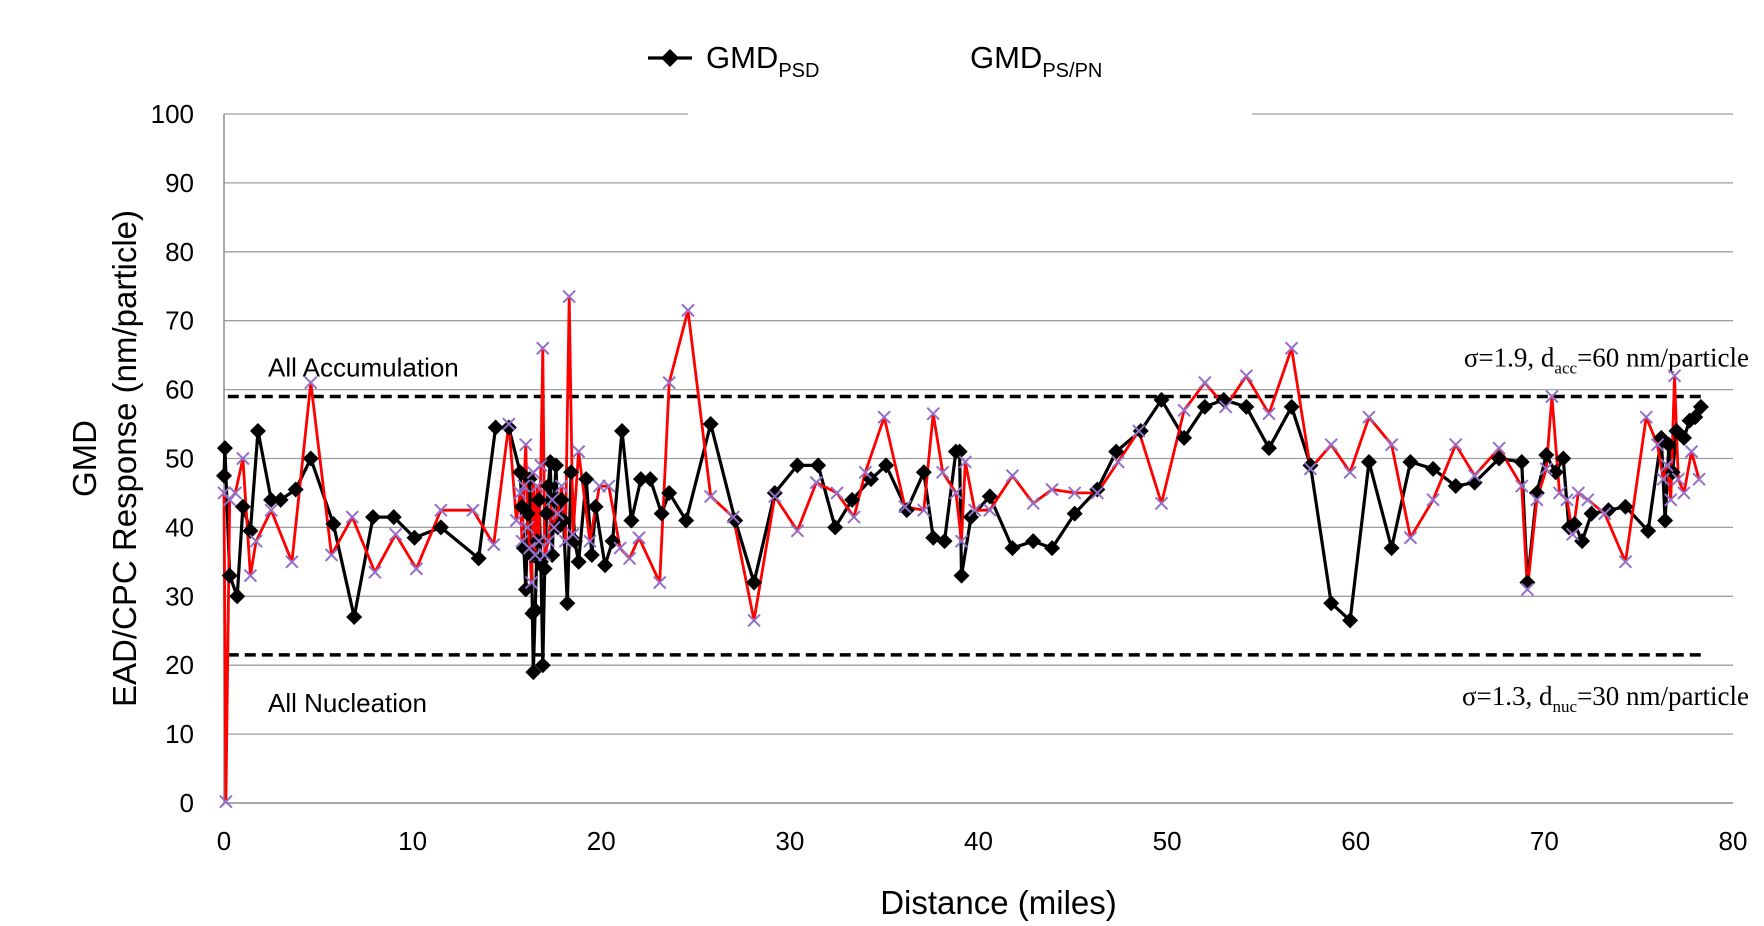 The width and height of the screenshot is (1764, 926). What do you see at coordinates (1507, 696) in the screenshot?
I see `reference-note-prefix: σ=1.3, d` at bounding box center [1507, 696].